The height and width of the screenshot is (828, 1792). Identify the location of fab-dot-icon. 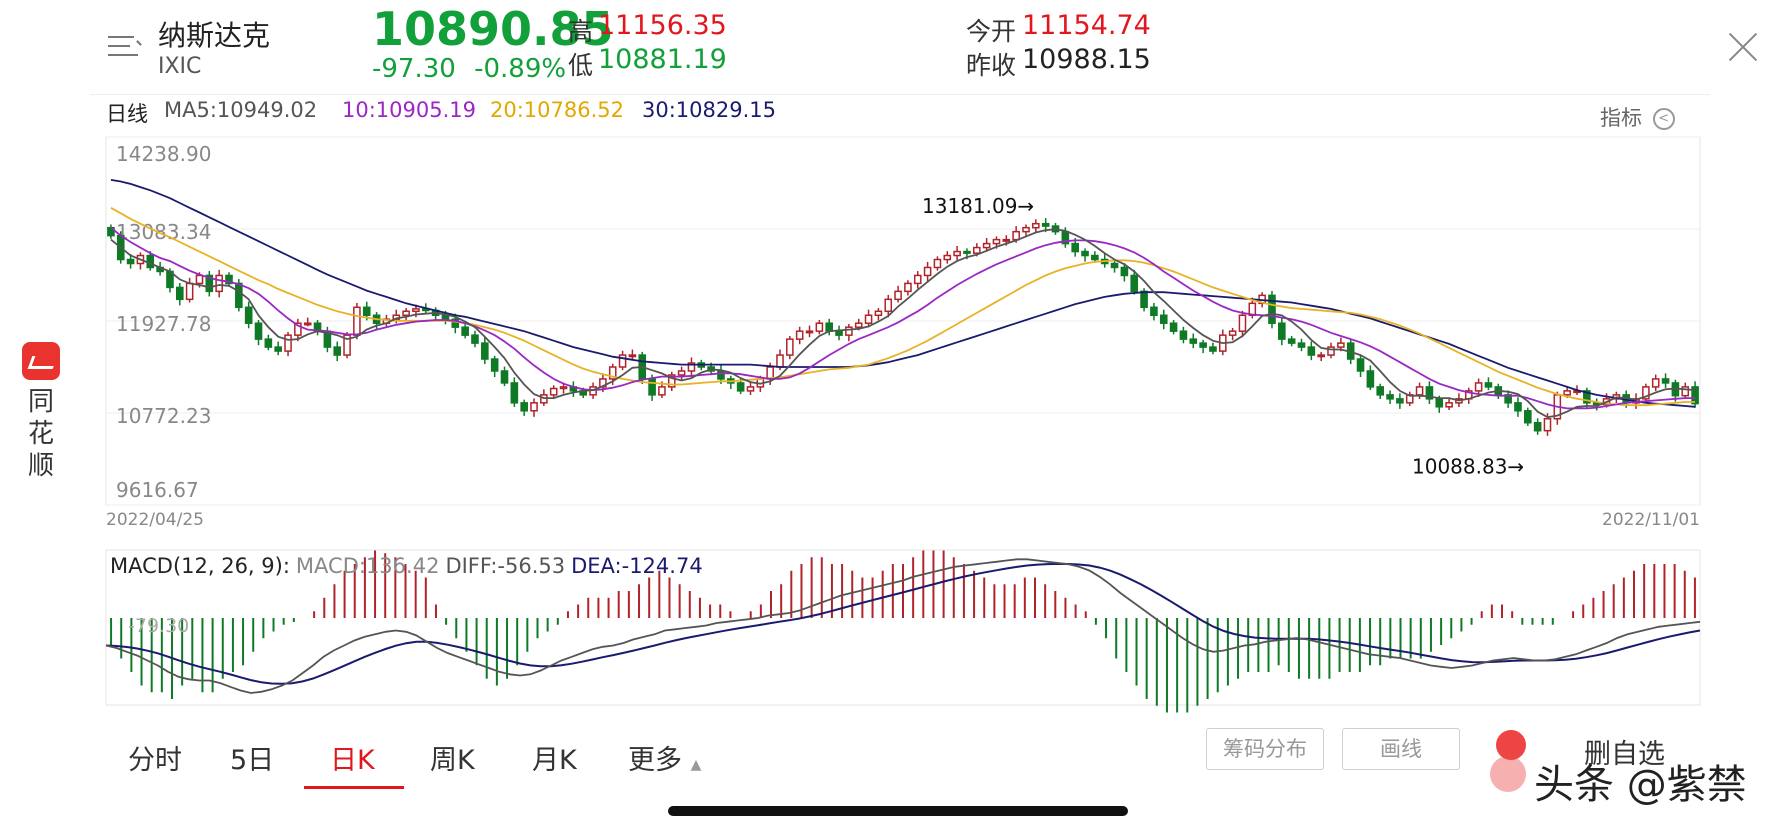
(1511, 745).